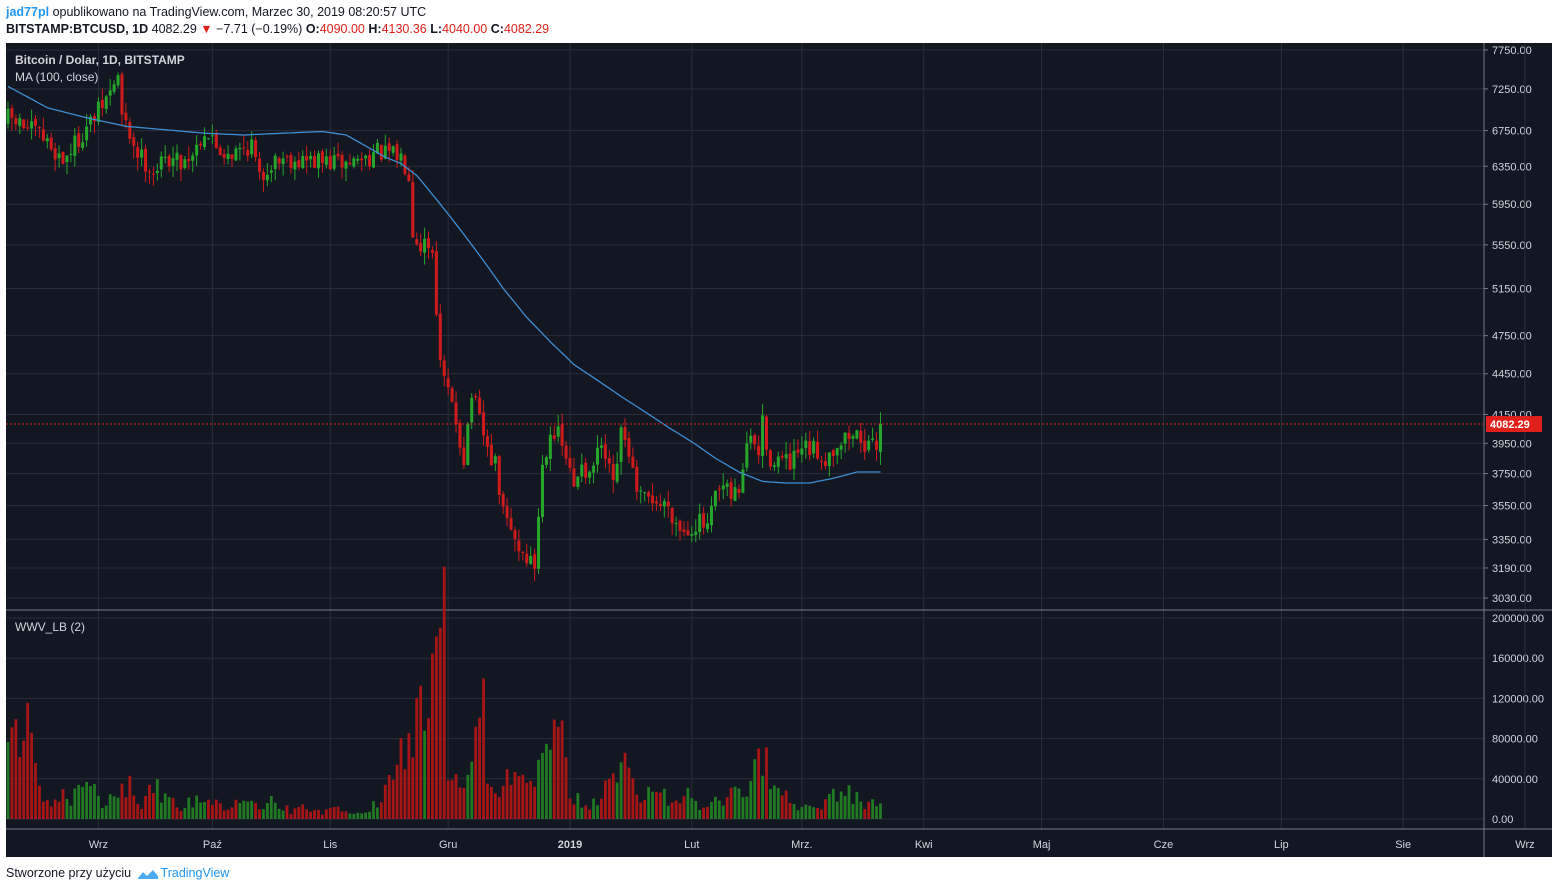 The height and width of the screenshot is (894, 1560). What do you see at coordinates (56, 77) in the screenshot?
I see `indicator-label: MA (100, close)` at bounding box center [56, 77].